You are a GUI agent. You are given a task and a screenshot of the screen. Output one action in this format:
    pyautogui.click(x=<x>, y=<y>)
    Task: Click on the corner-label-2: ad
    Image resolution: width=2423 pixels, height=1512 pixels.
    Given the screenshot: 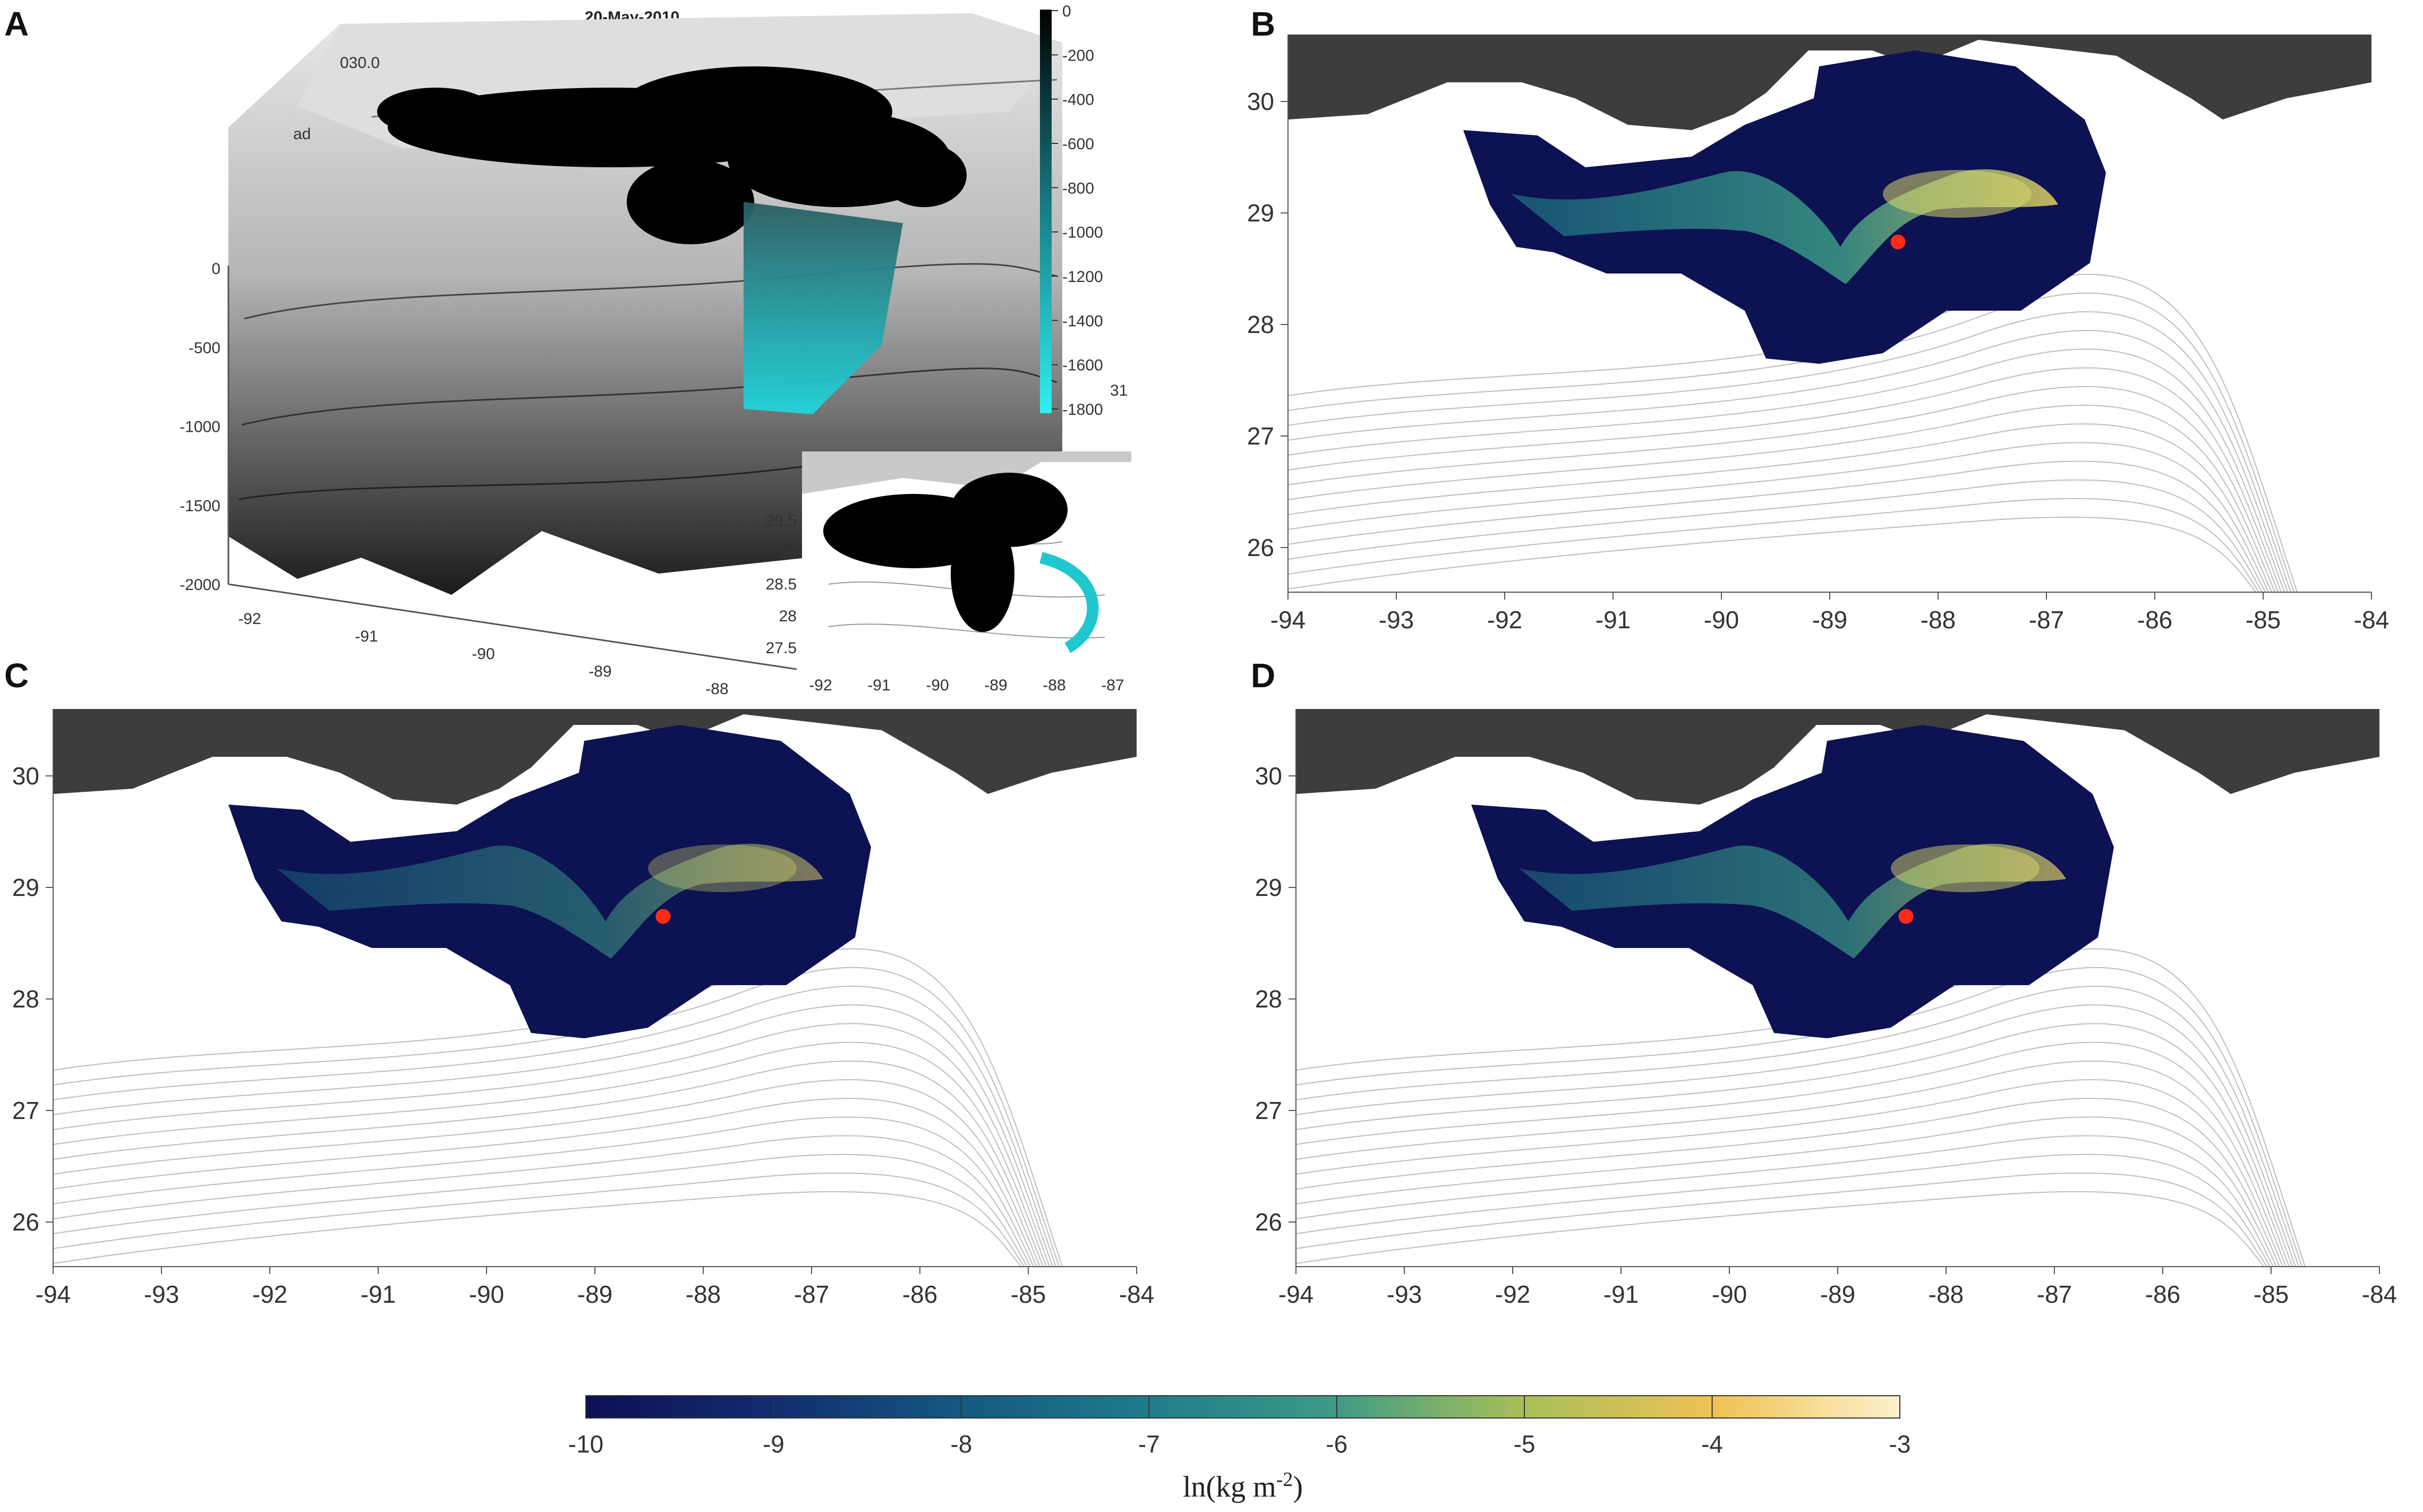 What is the action you would take?
    pyautogui.click(x=302, y=134)
    